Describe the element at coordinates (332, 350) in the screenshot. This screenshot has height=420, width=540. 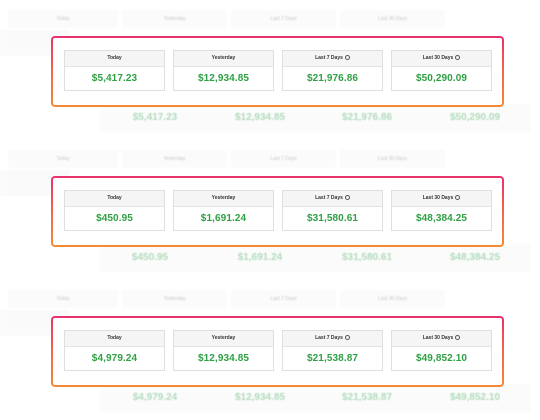
I see `stat-card-last7: Last 7 Days $21,538.87` at that location.